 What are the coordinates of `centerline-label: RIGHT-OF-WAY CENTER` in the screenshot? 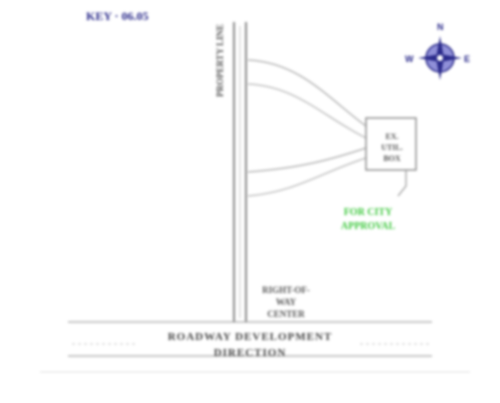 It's located at (286, 302).